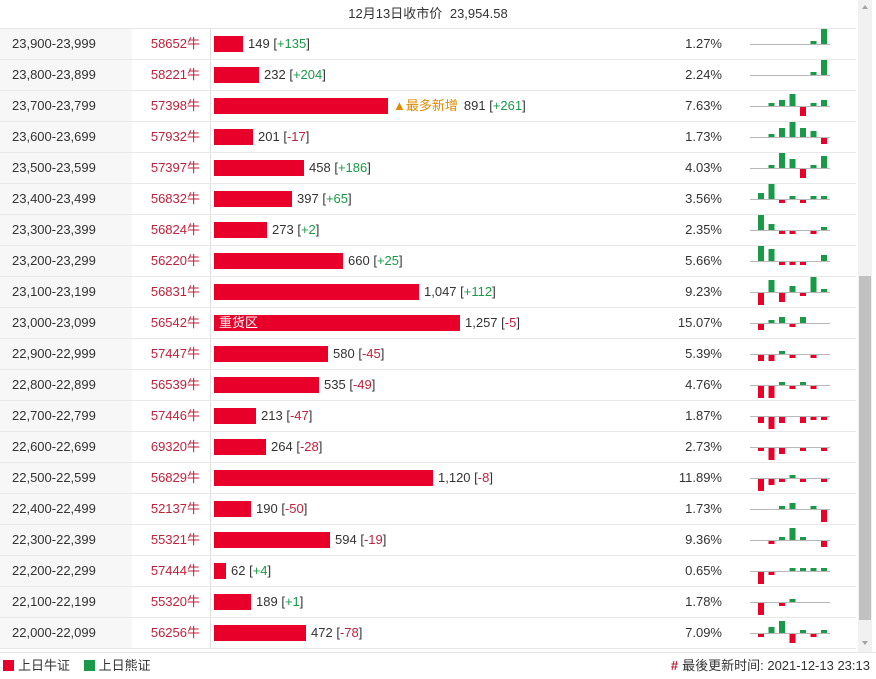 The width and height of the screenshot is (876, 679). What do you see at coordinates (865, 643) in the screenshot?
I see `scroll-down-arrow-icon` at bounding box center [865, 643].